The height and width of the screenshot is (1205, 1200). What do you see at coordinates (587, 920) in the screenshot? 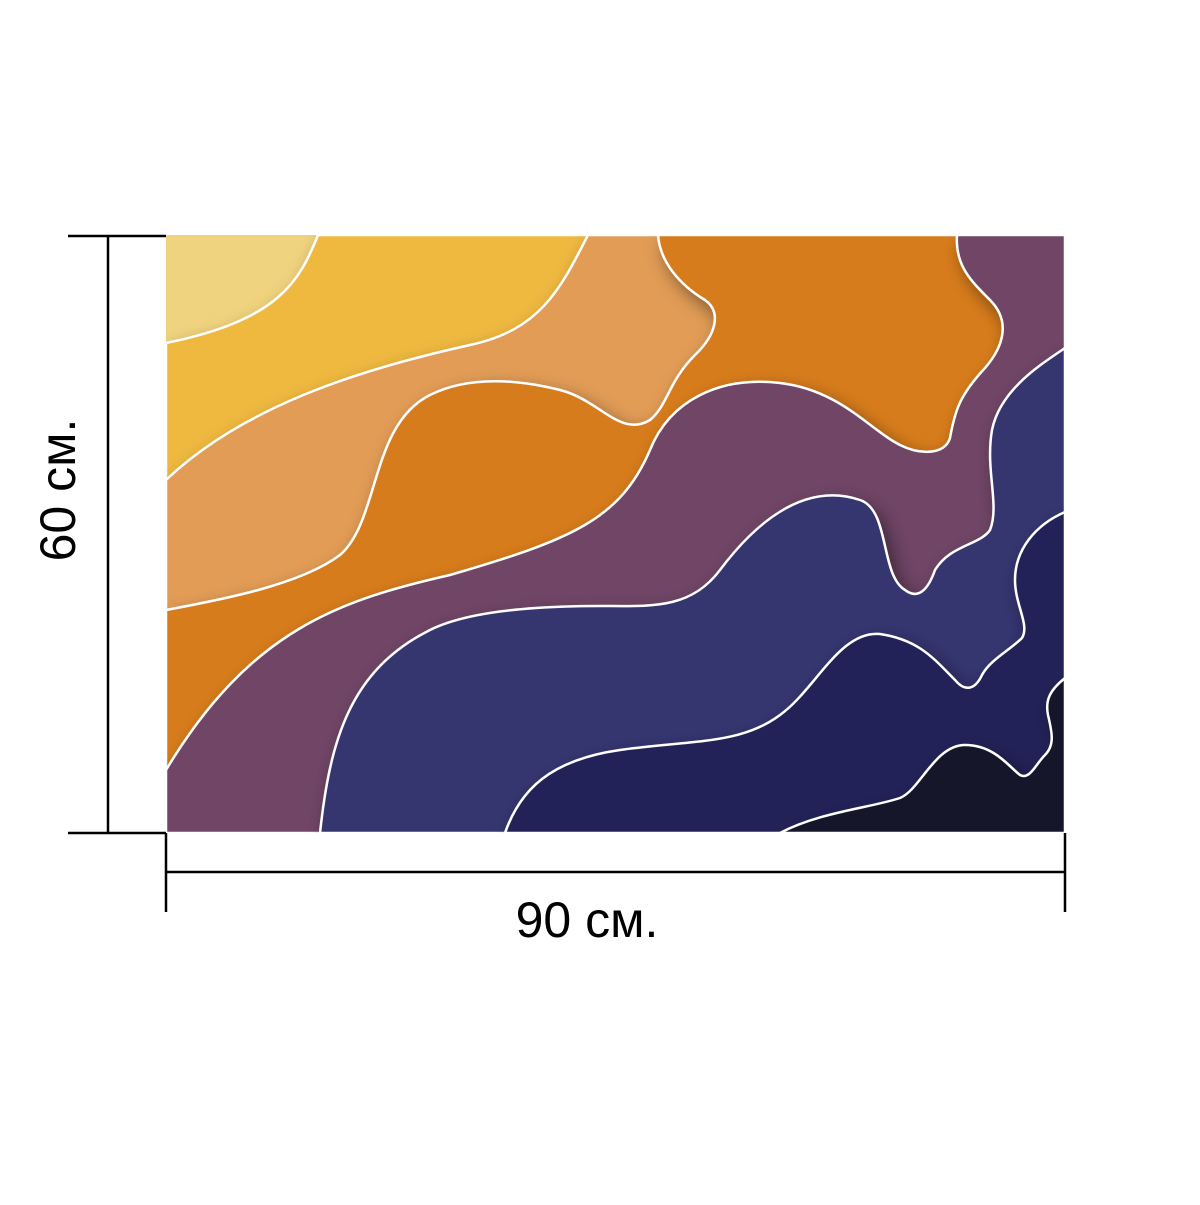
I see `width-label: 90 см.` at bounding box center [587, 920].